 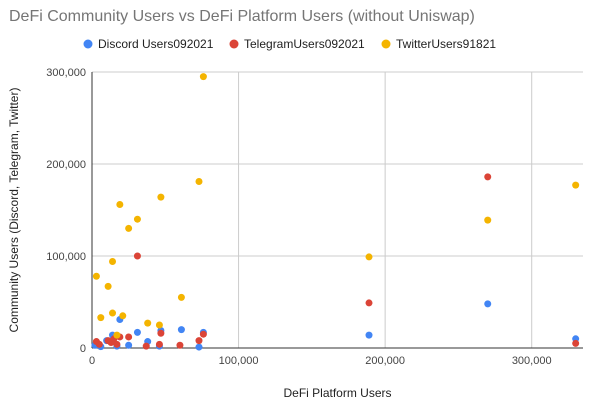 What do you see at coordinates (156, 44) in the screenshot?
I see `legend-label: Discord Users092021` at bounding box center [156, 44].